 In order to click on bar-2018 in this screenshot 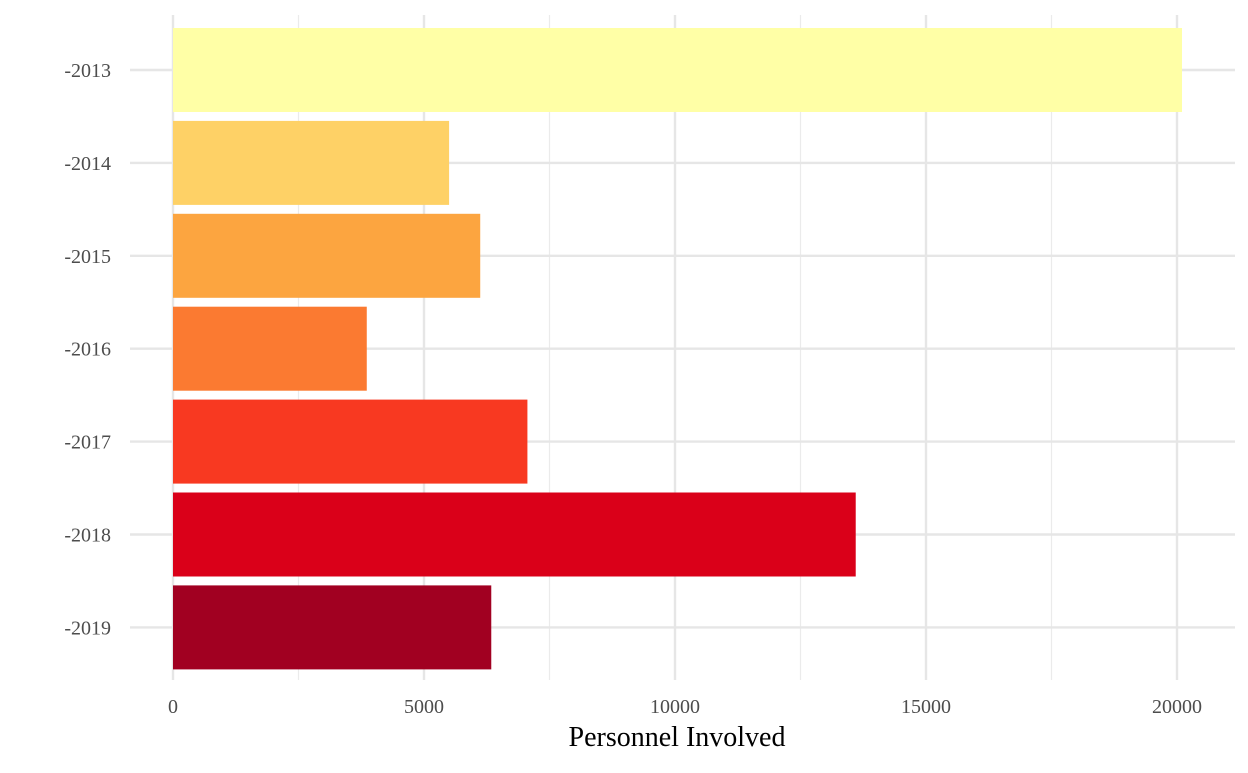, I will do `click(514, 534)`.